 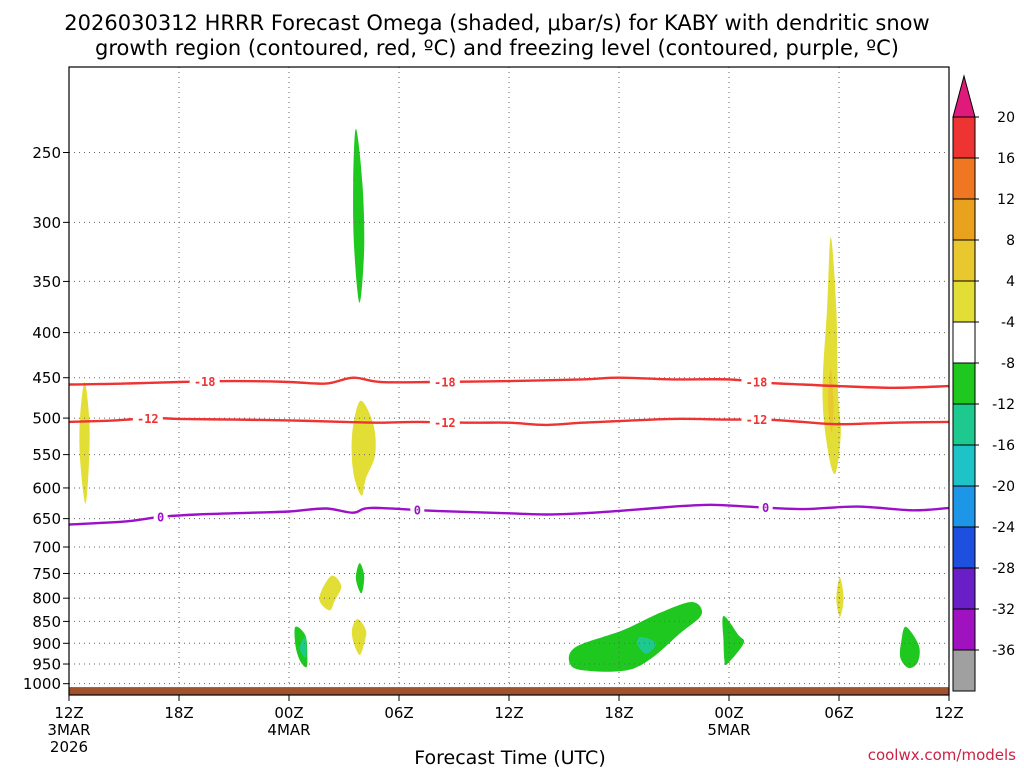 I want to click on contour-label-dgz-18C-2: -18, so click(x=757, y=382).